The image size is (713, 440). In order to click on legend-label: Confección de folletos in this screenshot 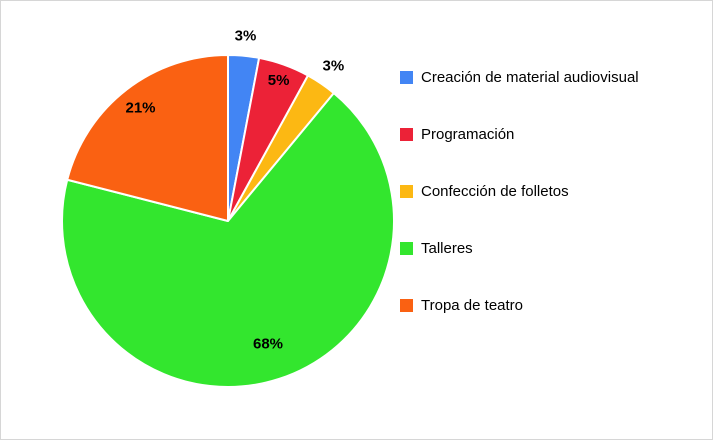, I will do `click(495, 191)`.